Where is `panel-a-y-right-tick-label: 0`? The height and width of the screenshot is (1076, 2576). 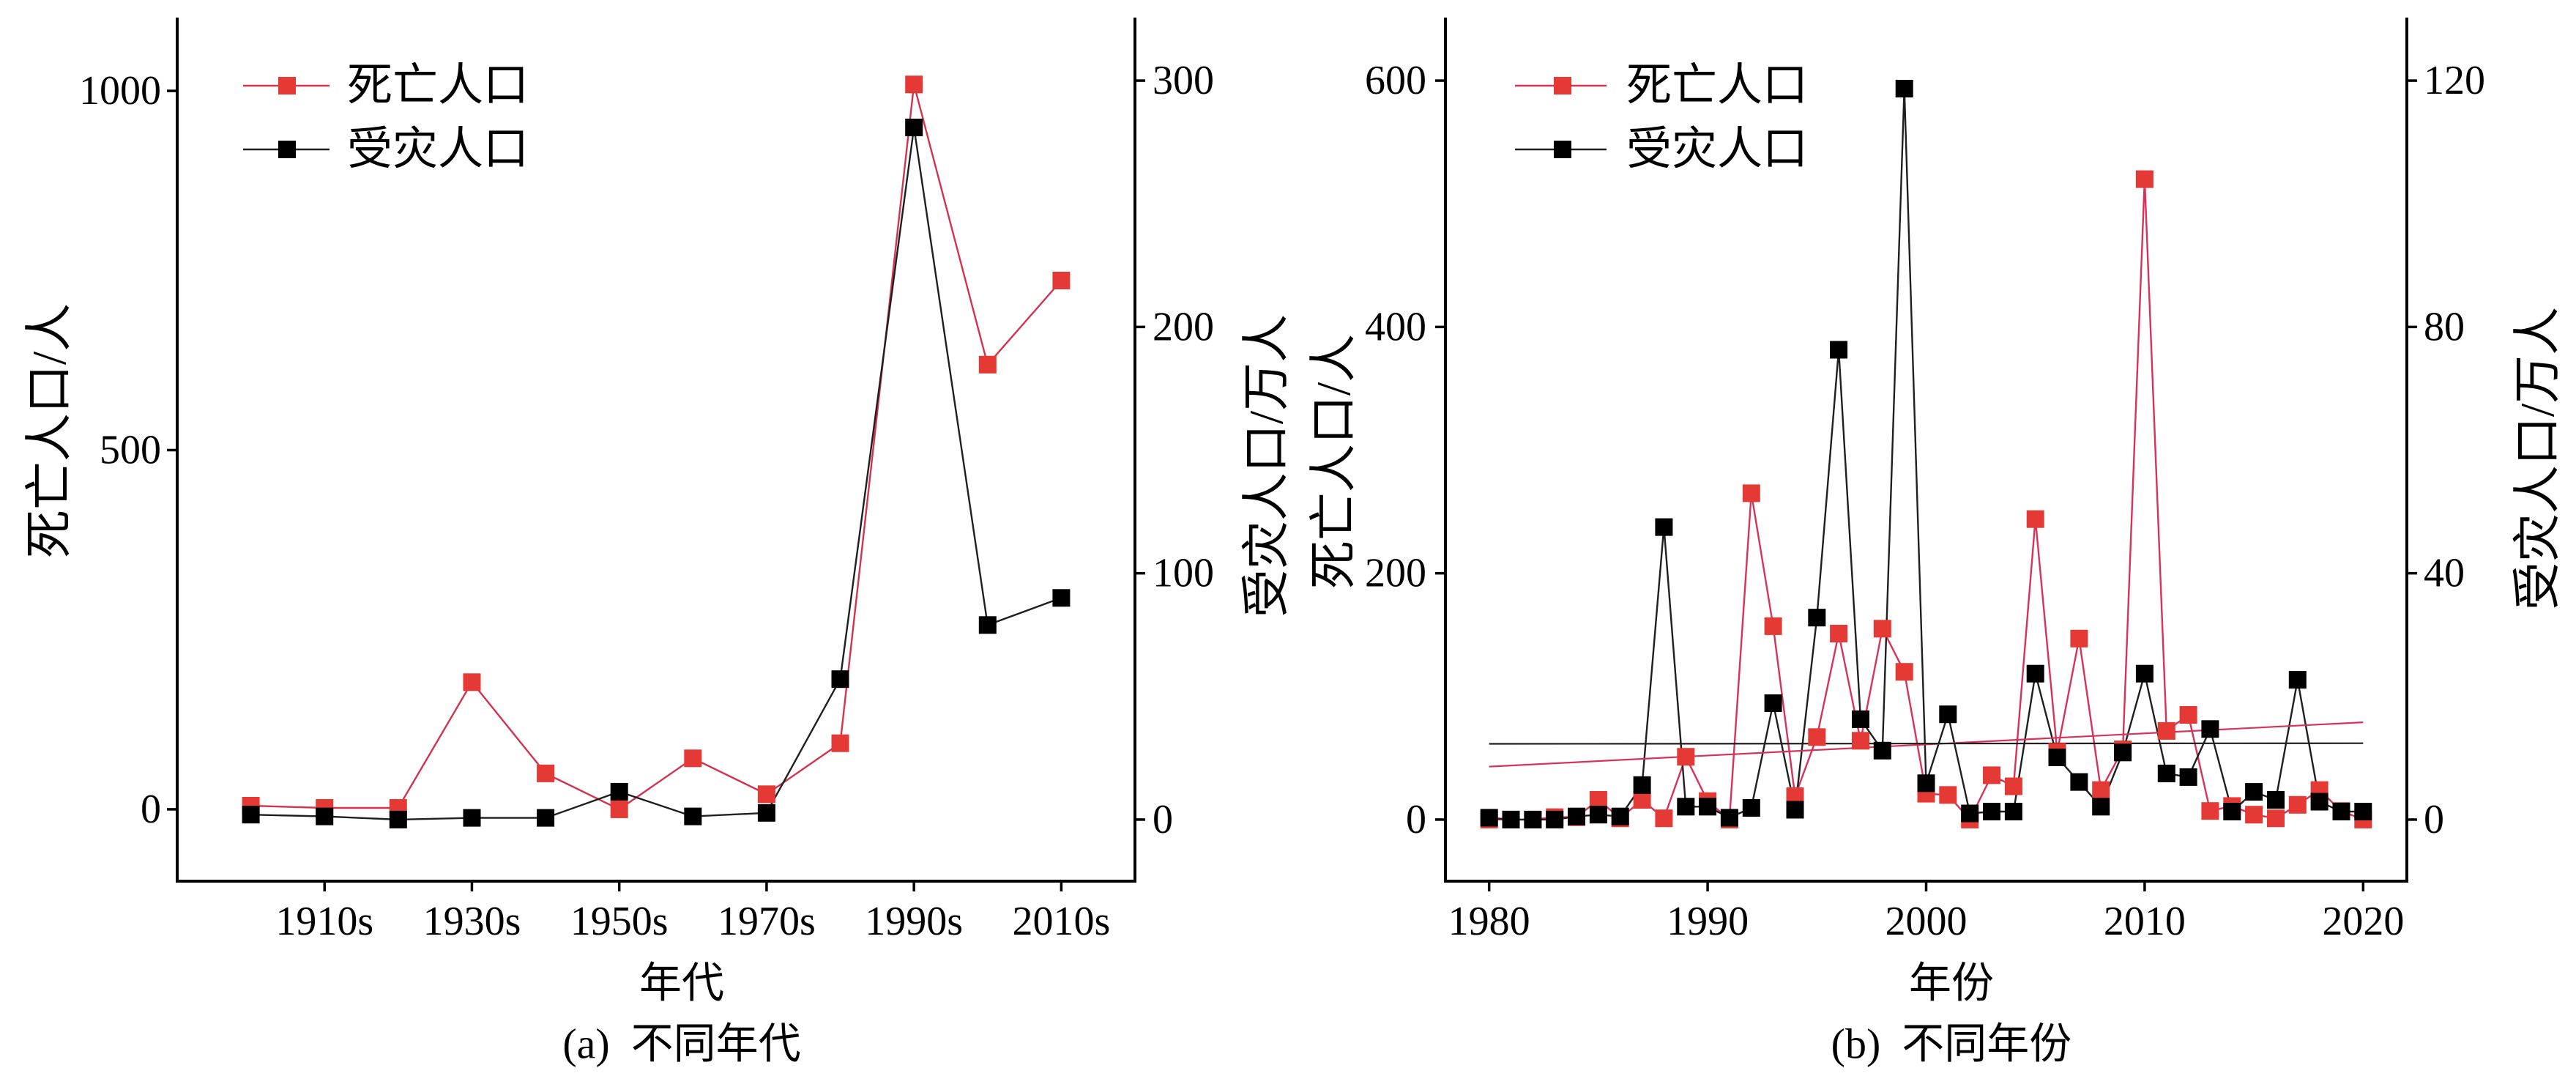 panel-a-y-right-tick-label: 0 is located at coordinates (1163, 820).